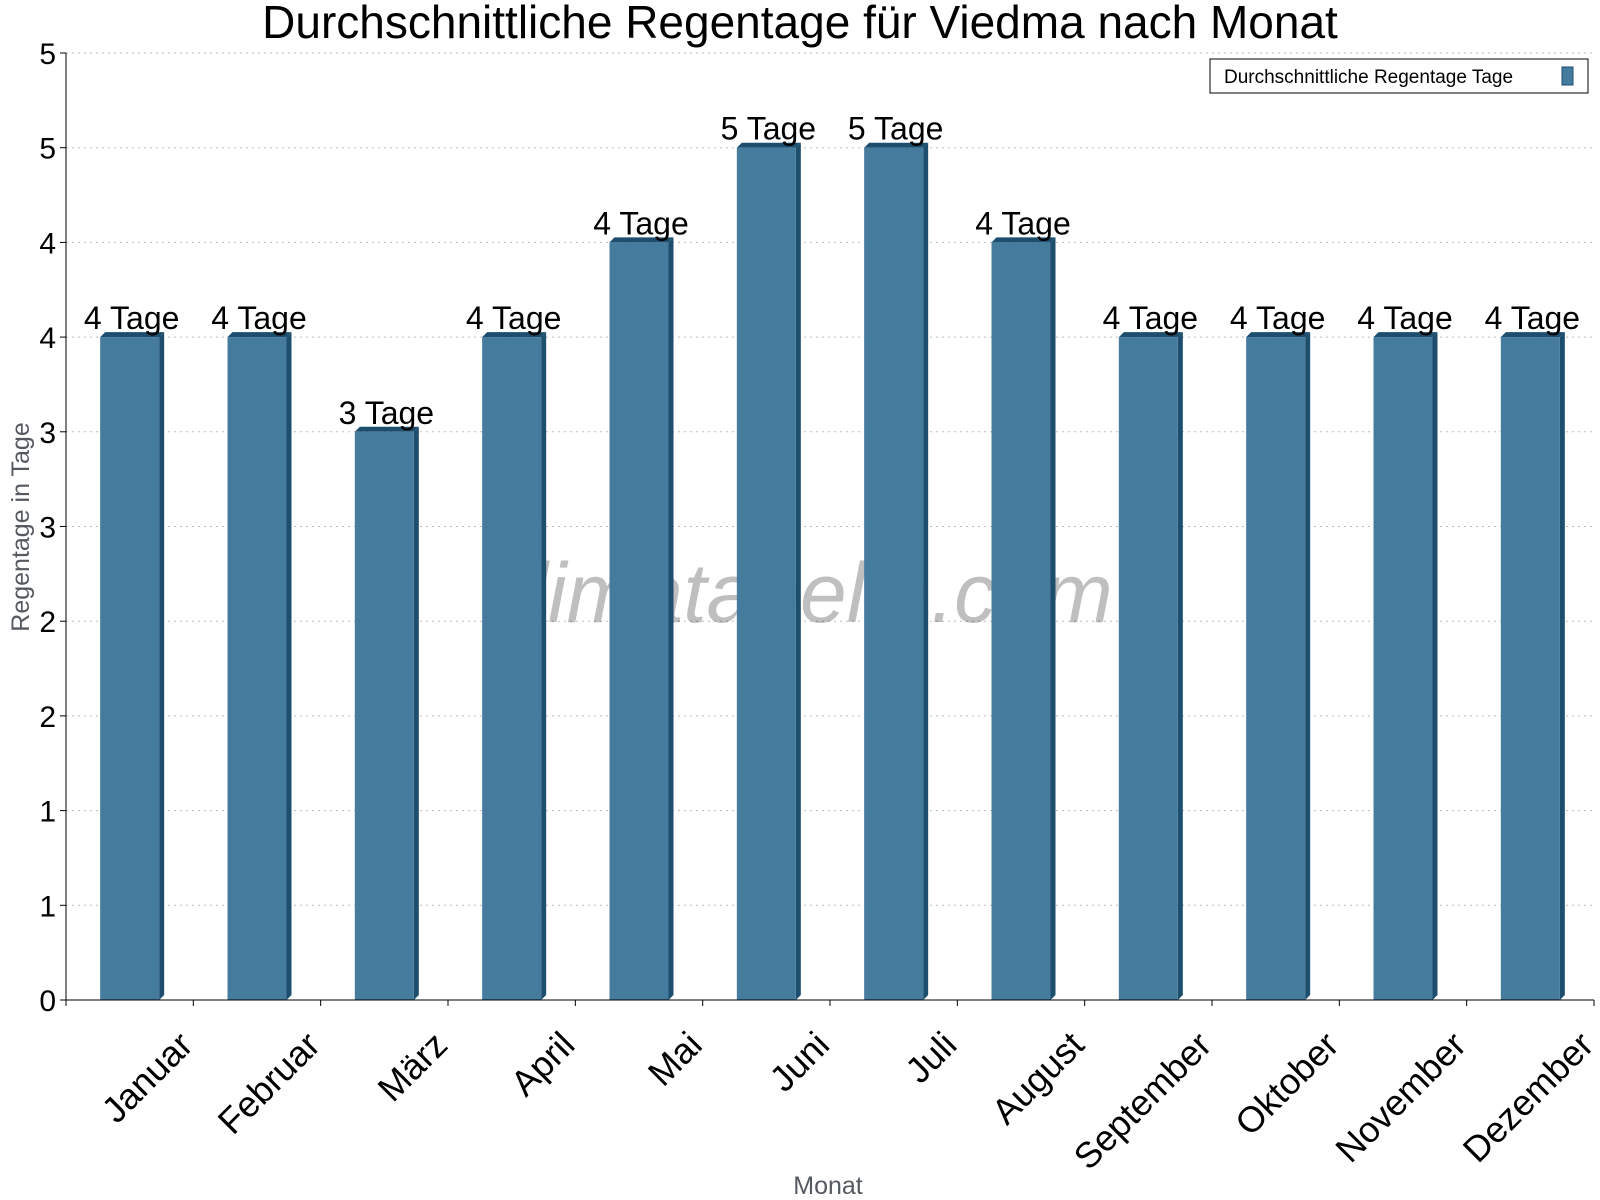 The width and height of the screenshot is (1600, 1200). What do you see at coordinates (1038, 1078) in the screenshot?
I see `x-tick-label: August` at bounding box center [1038, 1078].